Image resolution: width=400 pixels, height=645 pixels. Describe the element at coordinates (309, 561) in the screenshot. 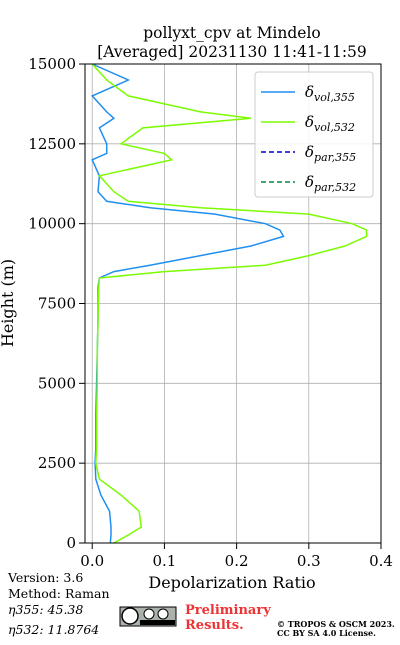

I see `x-tick-label: 0.3` at that location.